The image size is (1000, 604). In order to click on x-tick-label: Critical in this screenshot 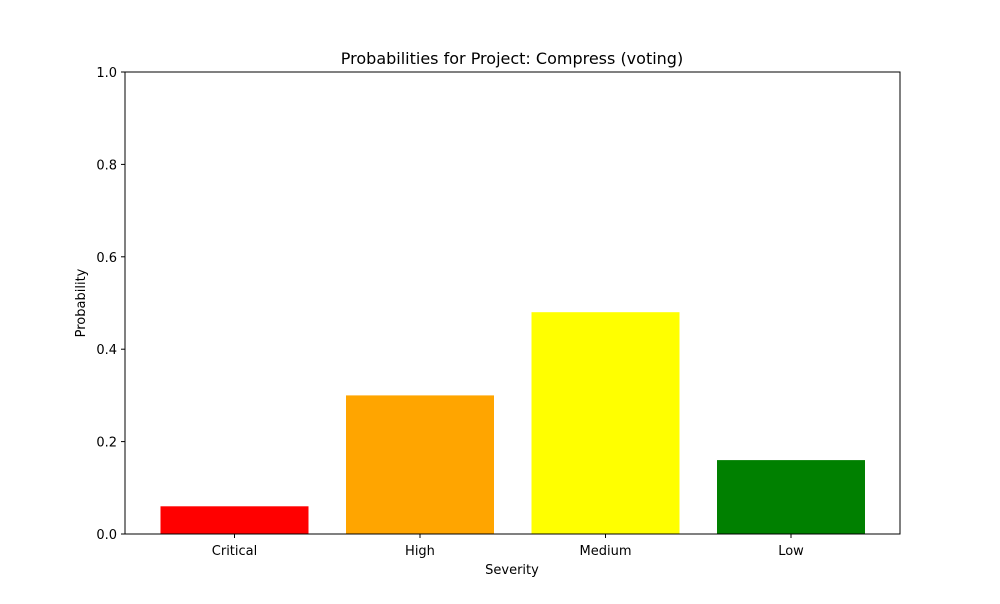, I will do `click(234, 551)`.